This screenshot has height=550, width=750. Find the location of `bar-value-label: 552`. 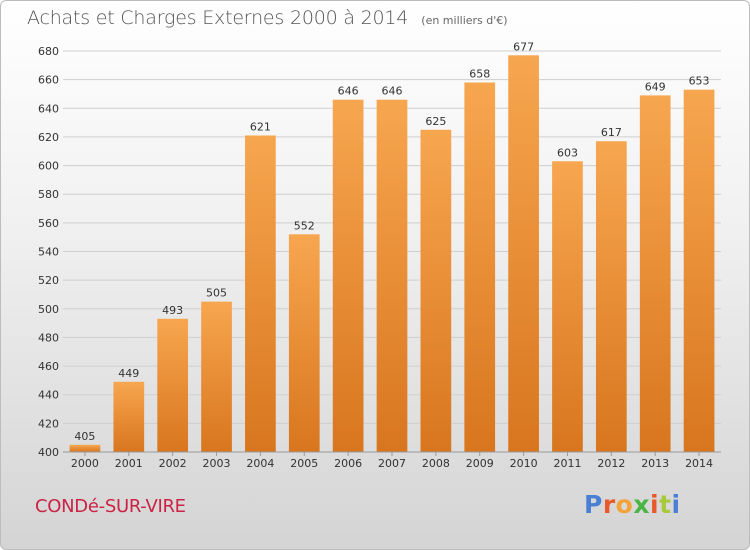

bar-value-label: 552 is located at coordinates (304, 225).